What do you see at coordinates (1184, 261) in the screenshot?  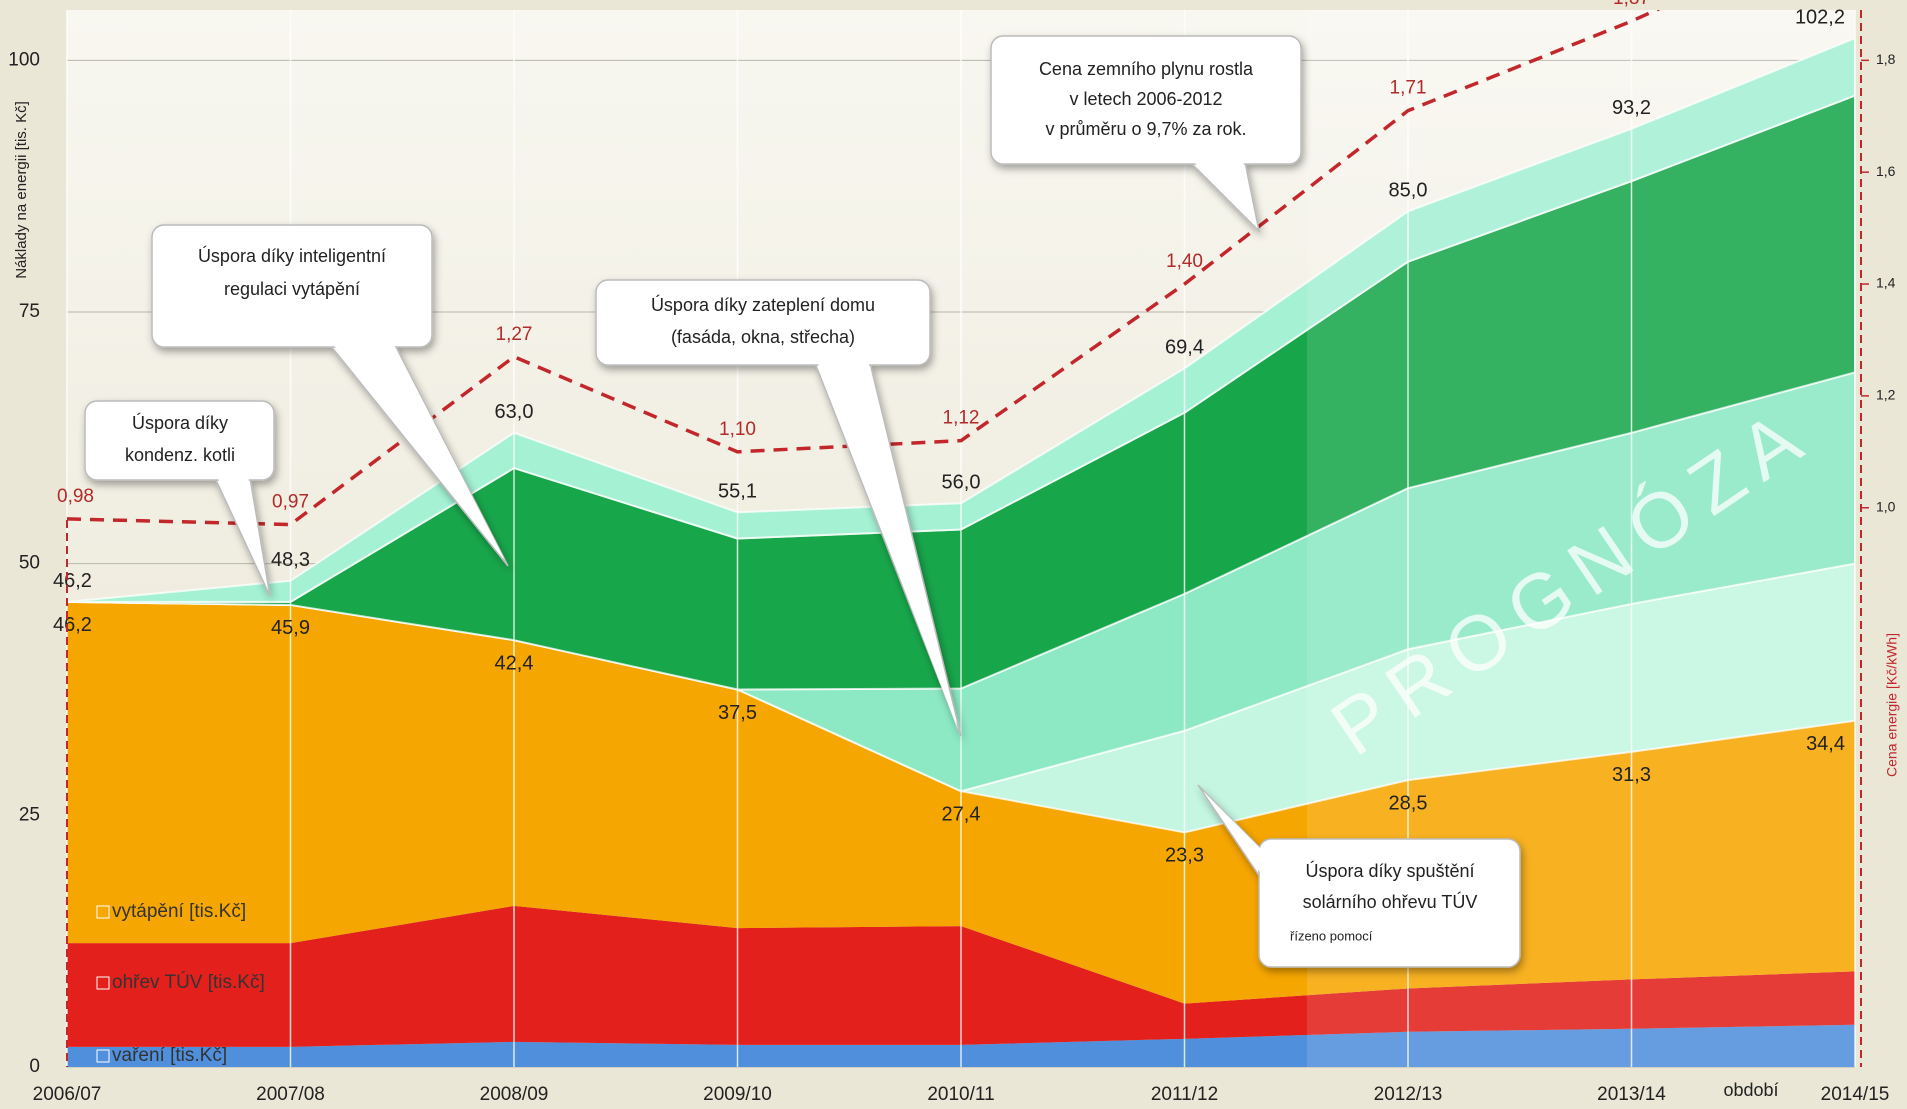 I see `data-label: 1,40` at bounding box center [1184, 261].